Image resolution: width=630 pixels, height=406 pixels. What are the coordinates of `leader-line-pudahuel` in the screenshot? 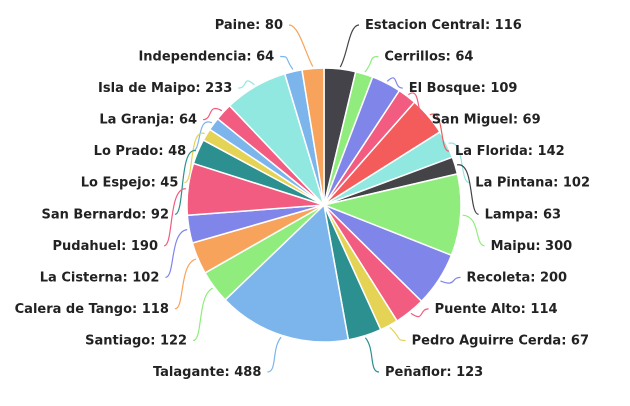 It's located at (175, 217).